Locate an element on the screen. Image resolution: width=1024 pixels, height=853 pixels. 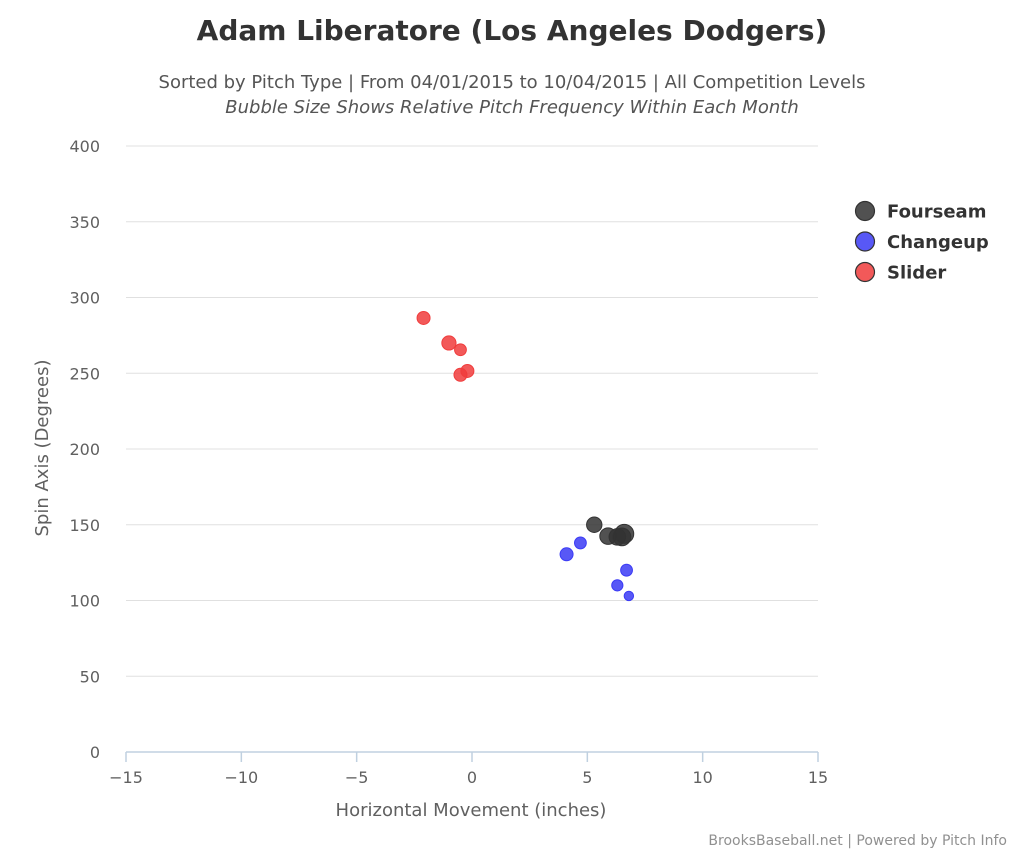
y-tick-label: 100 is located at coordinates (84, 601).